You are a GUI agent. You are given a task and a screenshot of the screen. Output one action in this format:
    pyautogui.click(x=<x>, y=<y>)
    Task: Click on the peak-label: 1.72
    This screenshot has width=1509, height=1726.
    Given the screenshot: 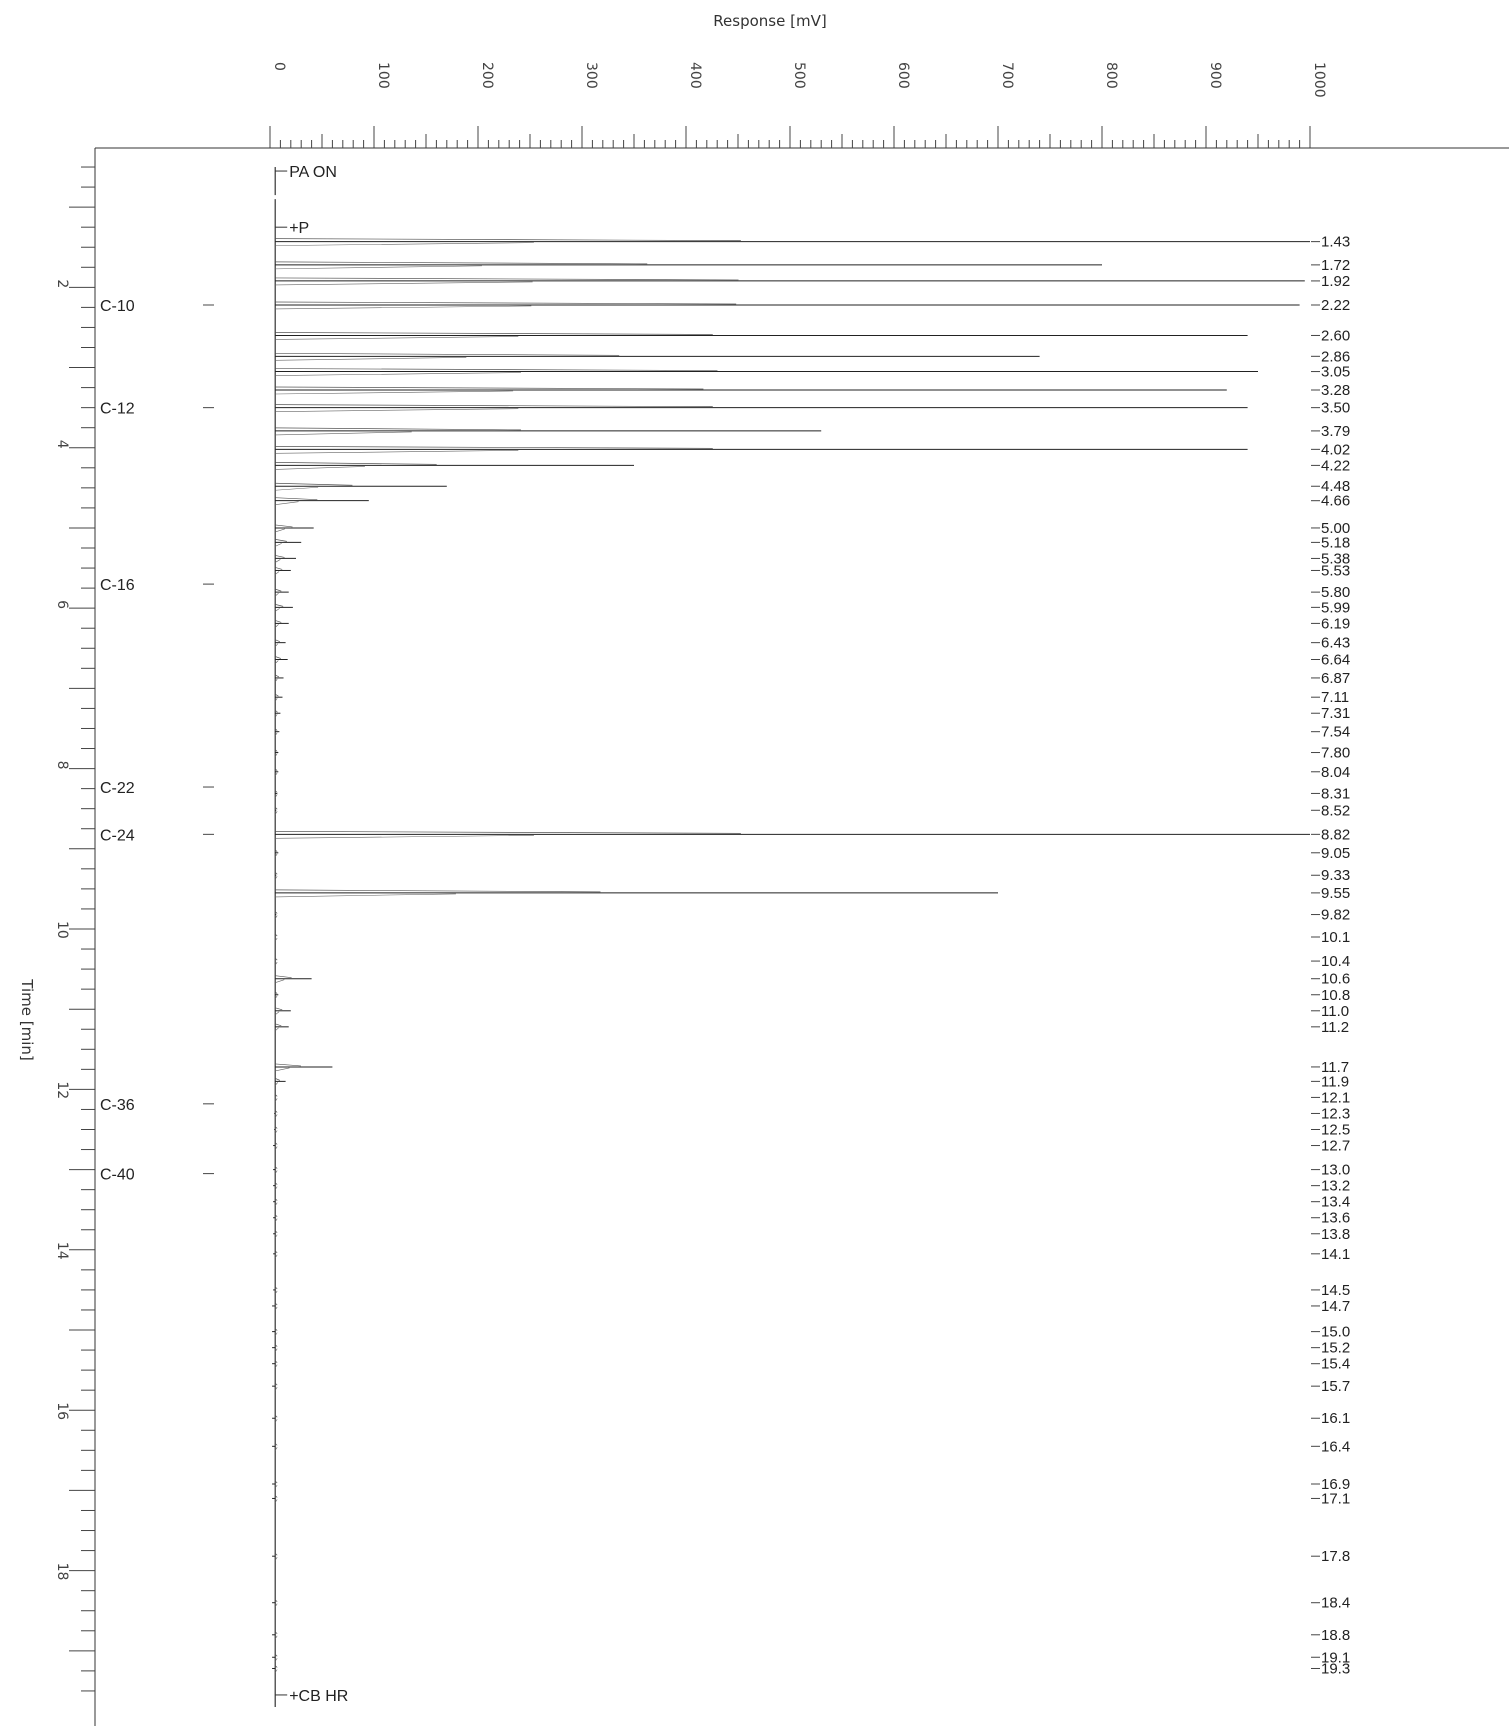 What is the action you would take?
    pyautogui.click(x=1335, y=265)
    